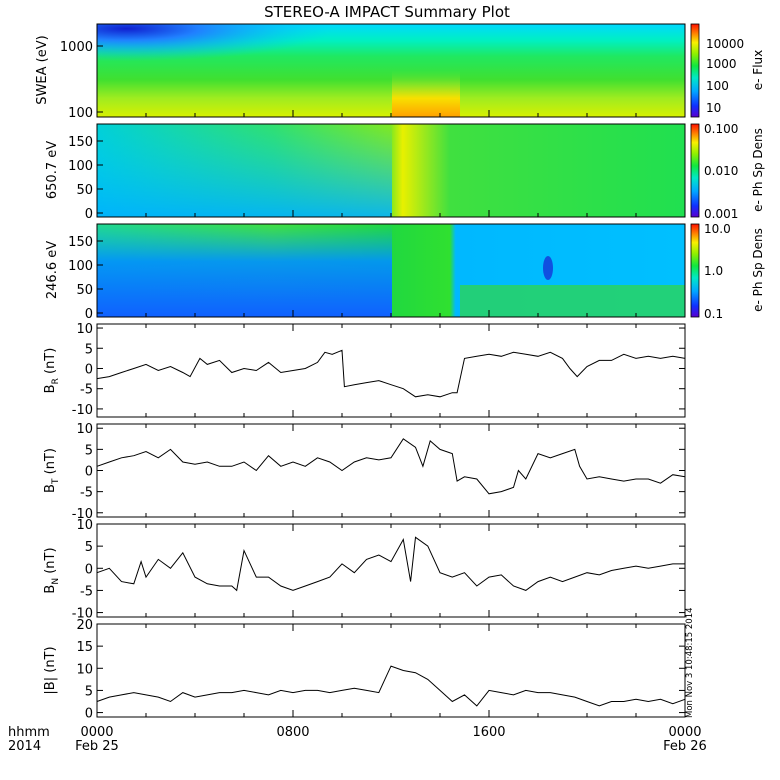 The height and width of the screenshot is (780, 780). What do you see at coordinates (80, 113) in the screenshot?
I see `swea-ytick: 100` at bounding box center [80, 113].